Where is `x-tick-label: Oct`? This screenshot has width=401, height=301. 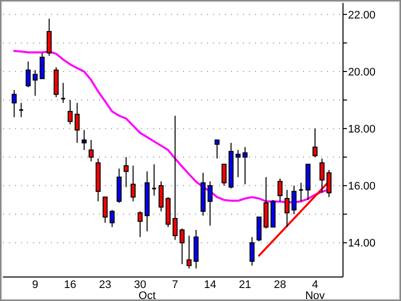 x-tick-label: Oct is located at coordinates (147, 295).